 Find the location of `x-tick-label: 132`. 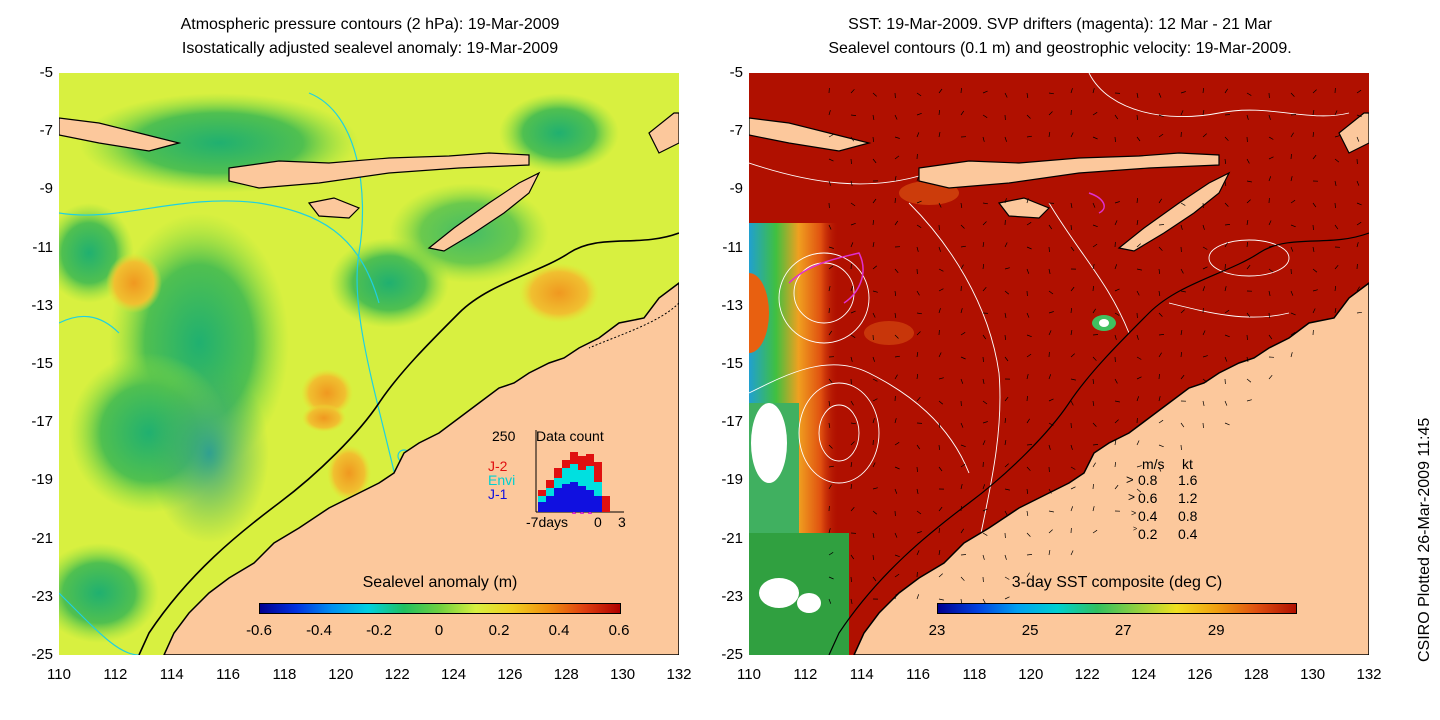

x-tick-label: 132 is located at coordinates (679, 674).